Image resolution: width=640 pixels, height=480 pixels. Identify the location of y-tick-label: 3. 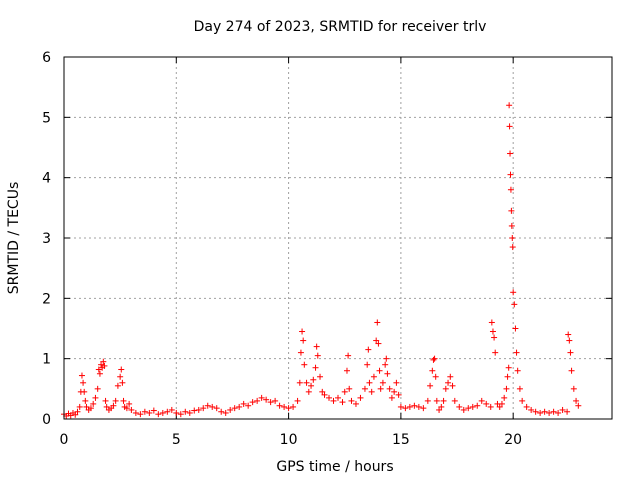
(46, 239).